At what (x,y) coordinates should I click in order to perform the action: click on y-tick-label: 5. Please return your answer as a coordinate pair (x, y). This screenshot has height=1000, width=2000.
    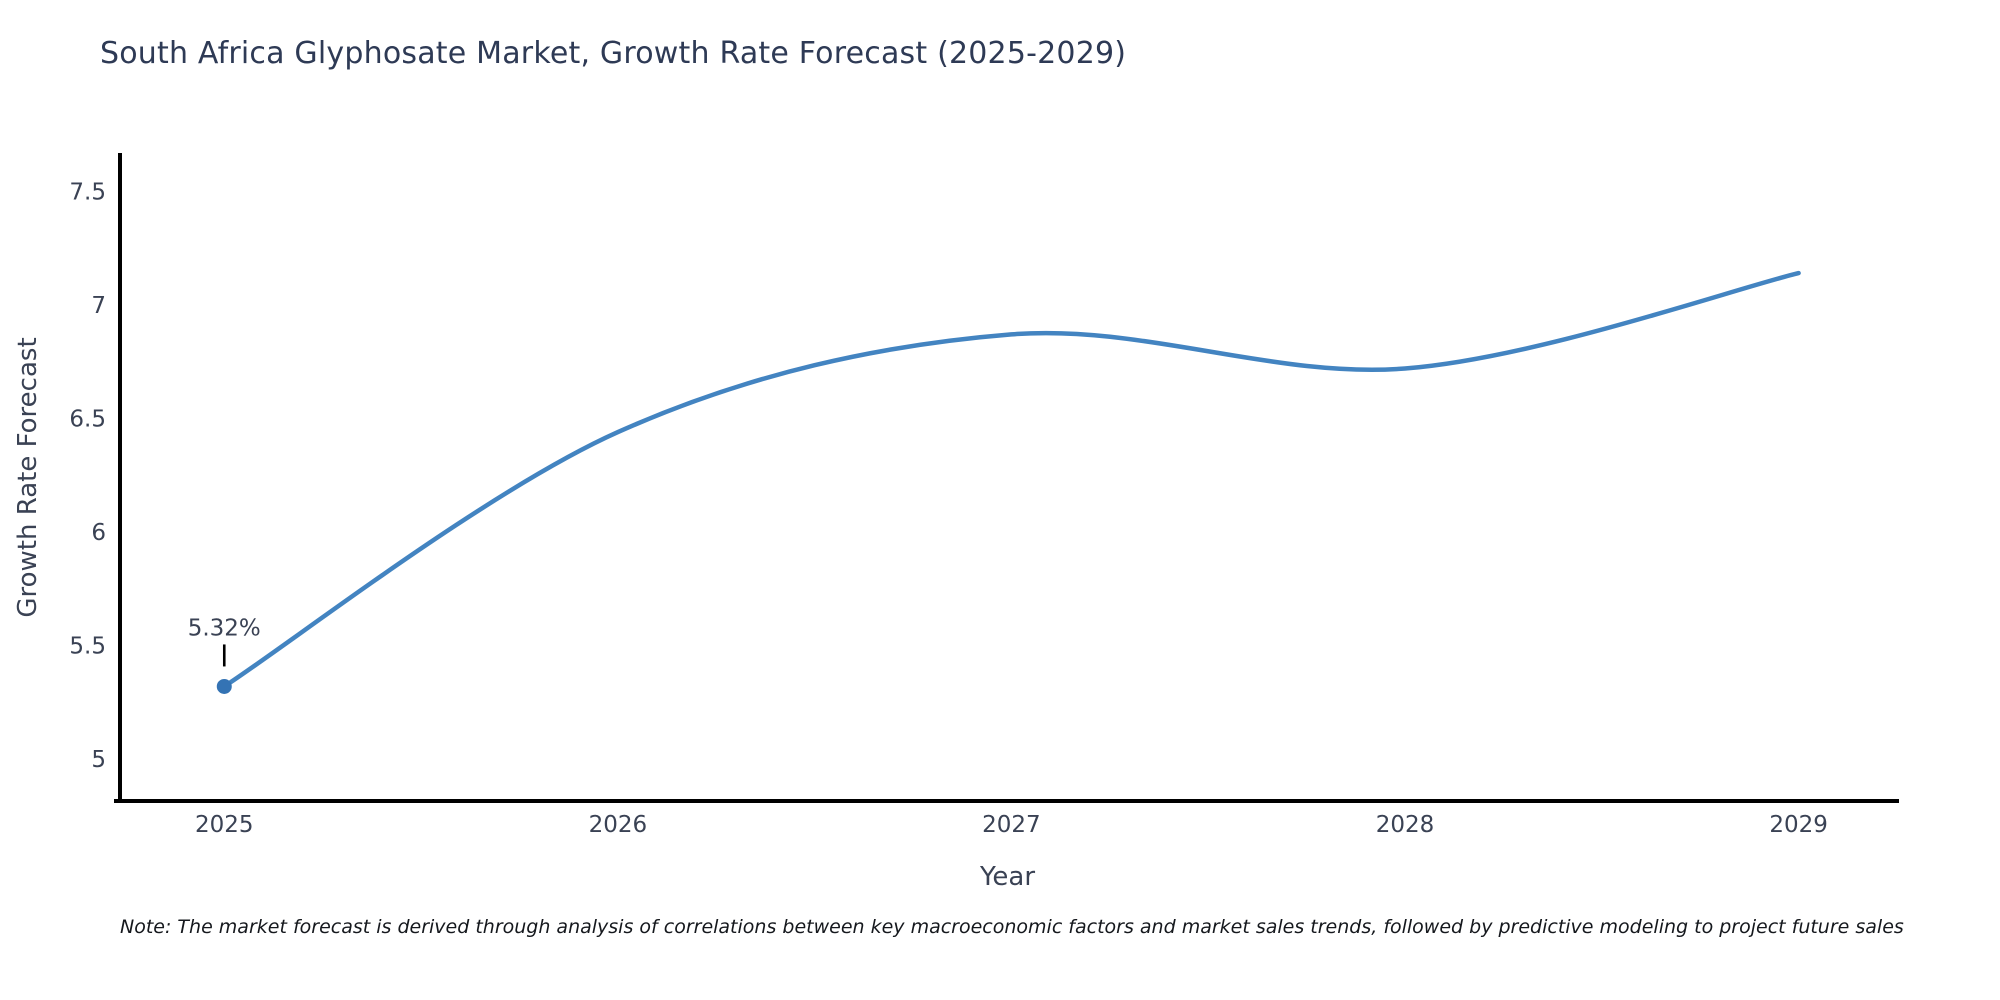
    Looking at the image, I should click on (98, 760).